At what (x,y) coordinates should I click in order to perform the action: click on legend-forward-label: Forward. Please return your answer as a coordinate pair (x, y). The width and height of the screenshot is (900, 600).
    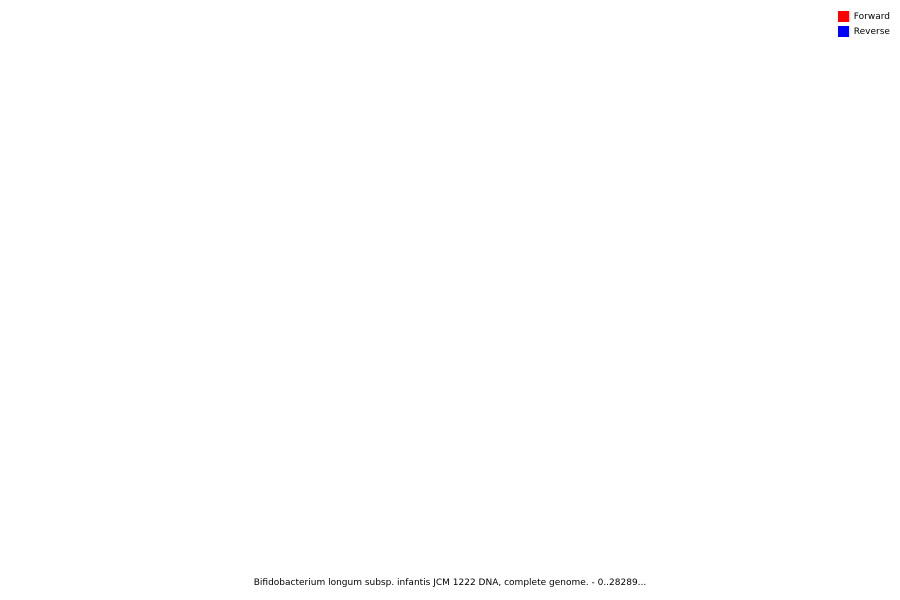
    Looking at the image, I should click on (871, 16).